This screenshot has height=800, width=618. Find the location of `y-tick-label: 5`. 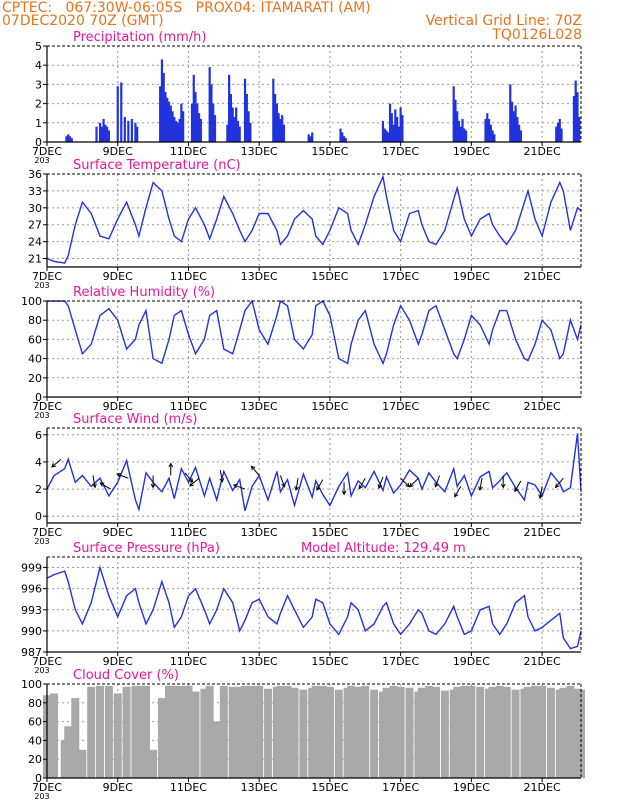

y-tick-label: 5 is located at coordinates (38, 46).